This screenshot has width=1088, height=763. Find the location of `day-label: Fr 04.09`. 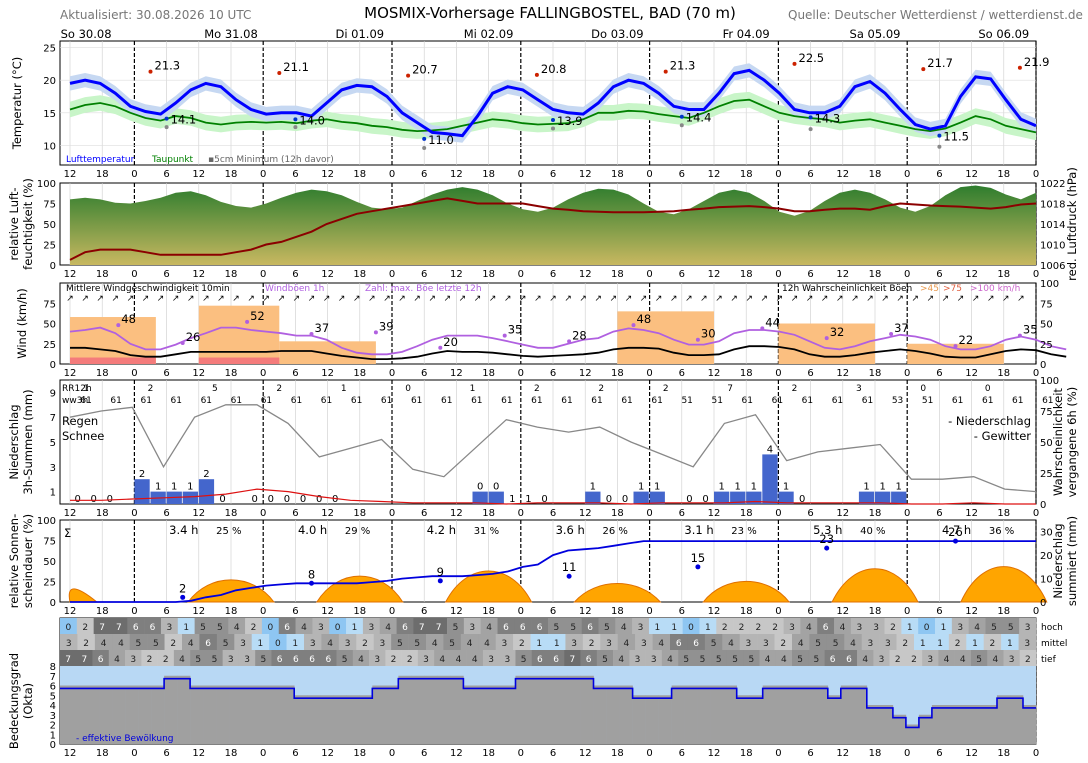

day-label: Fr 04.09 is located at coordinates (746, 34).